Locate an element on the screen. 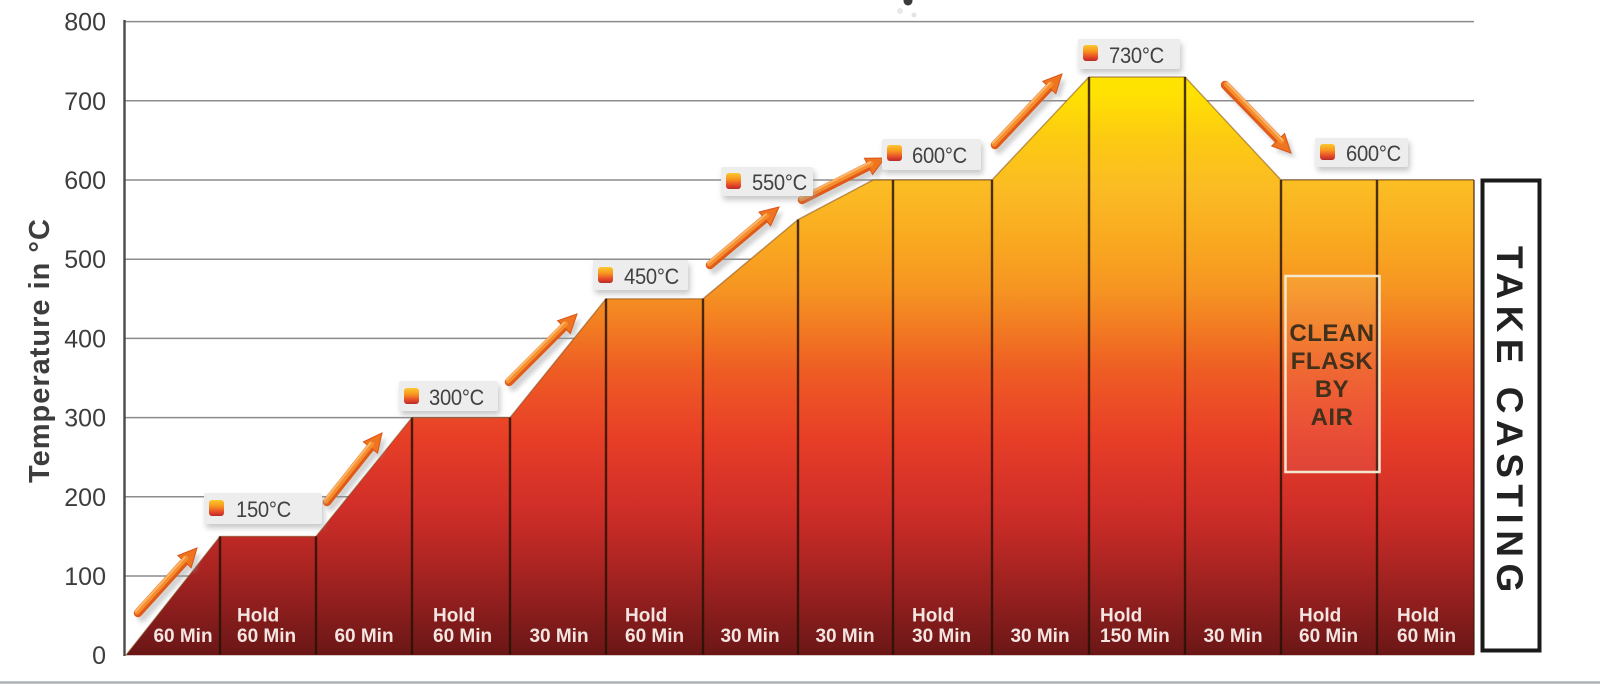 This screenshot has width=1600, height=690. svg-text: Temperature in °C is located at coordinates (40, 350).